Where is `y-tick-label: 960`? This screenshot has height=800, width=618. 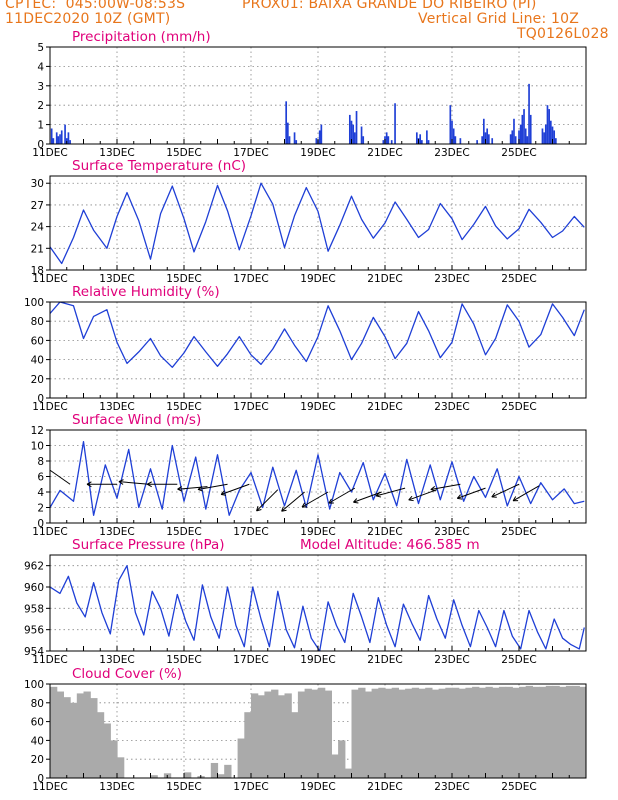
y-tick-label: 960 is located at coordinates (34, 588).